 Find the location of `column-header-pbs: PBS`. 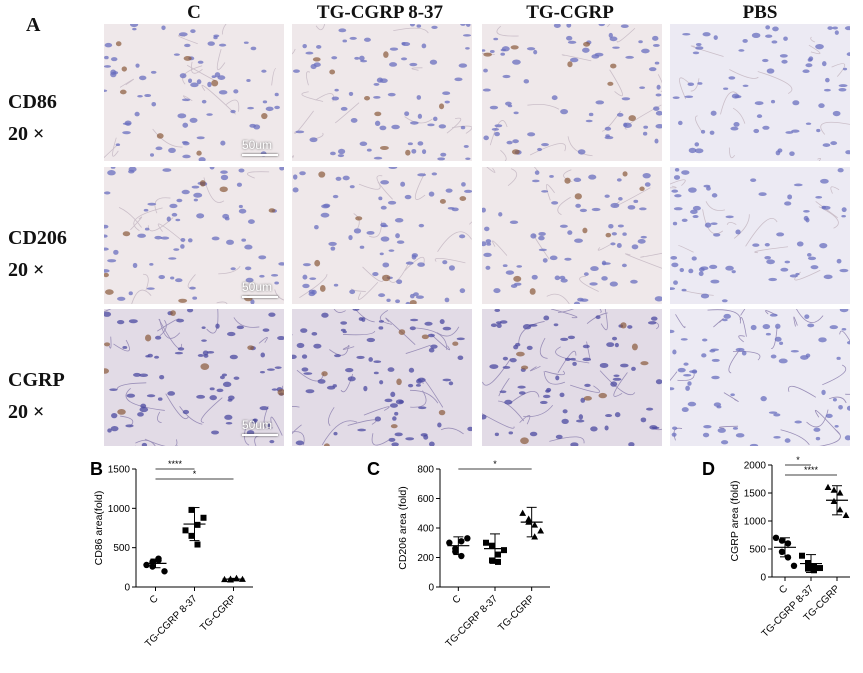

column-header-pbs: PBS is located at coordinates (760, 12).